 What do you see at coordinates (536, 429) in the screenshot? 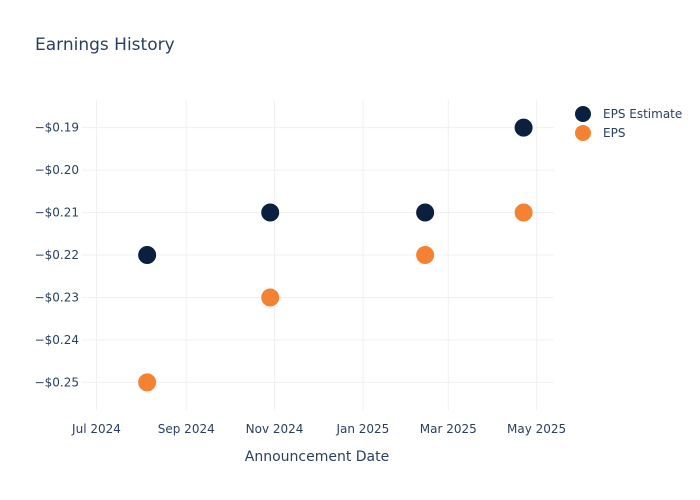
I see `x-tick-label: May 2025` at bounding box center [536, 429].